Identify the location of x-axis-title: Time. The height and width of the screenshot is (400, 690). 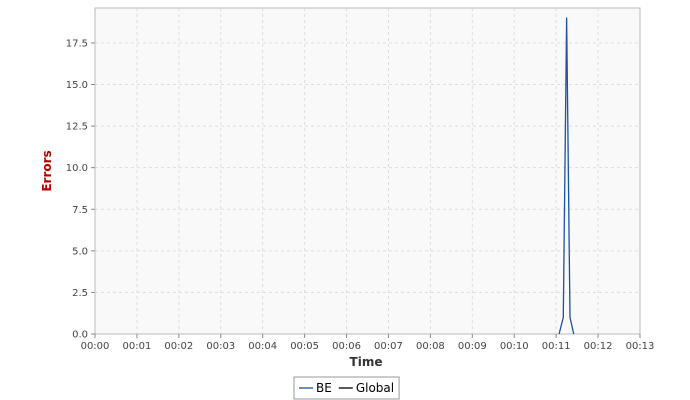
(366, 362).